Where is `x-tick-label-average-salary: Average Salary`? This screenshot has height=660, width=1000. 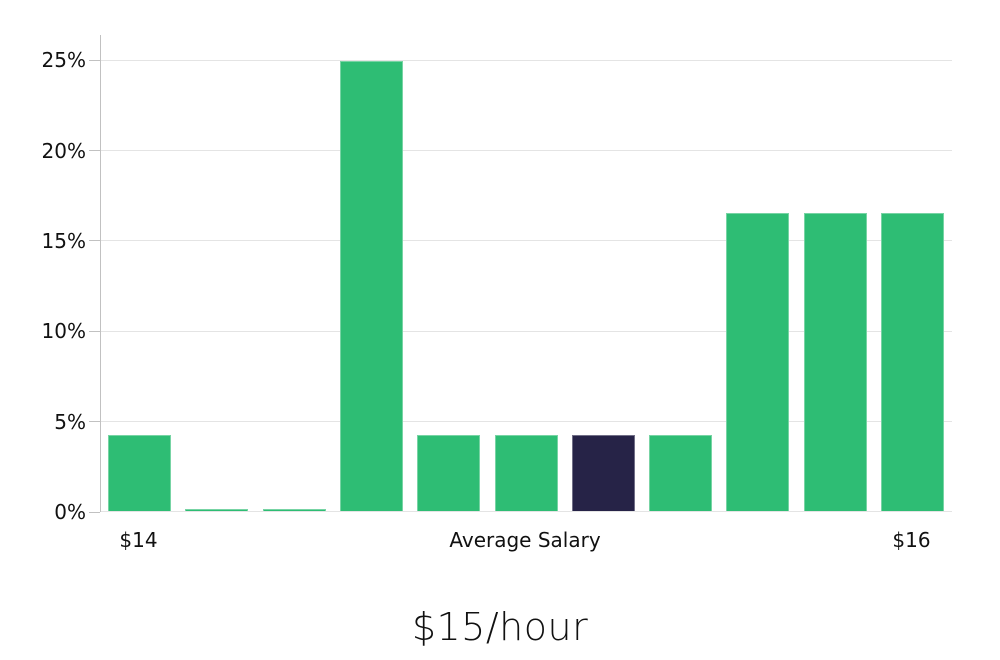 x-tick-label-average-salary: Average Salary is located at coordinates (525, 540).